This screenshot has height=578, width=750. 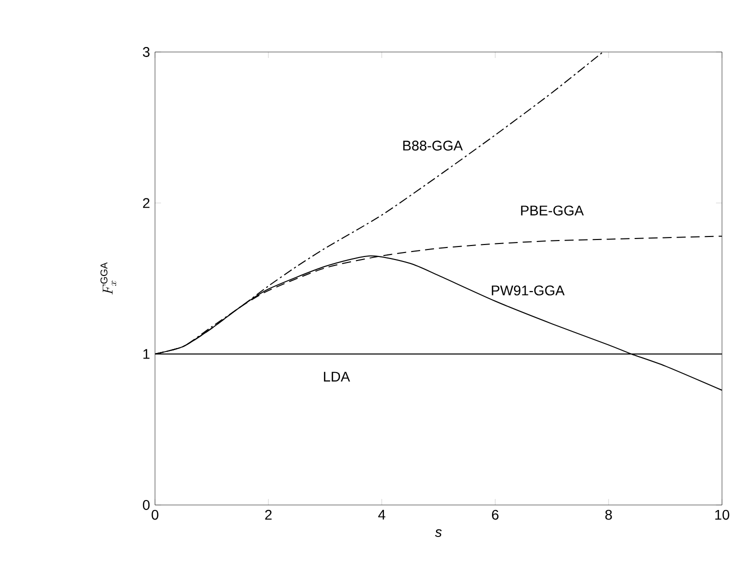 I want to click on series-label: B88-GGA, so click(x=433, y=145).